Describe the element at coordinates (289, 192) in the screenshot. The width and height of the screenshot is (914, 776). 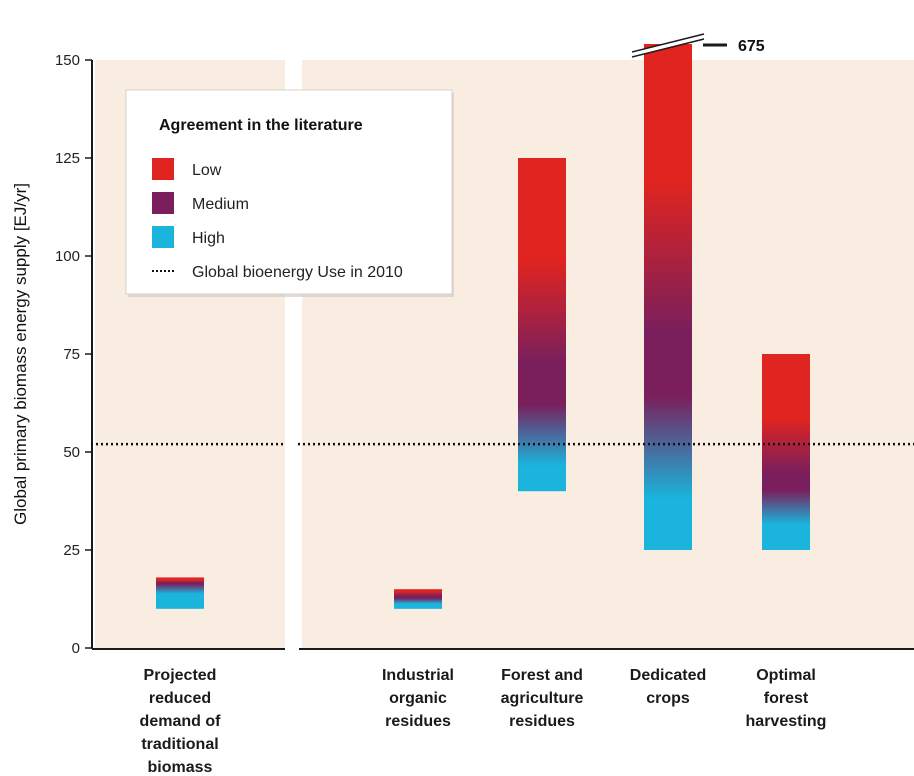
I see `legend` at that location.